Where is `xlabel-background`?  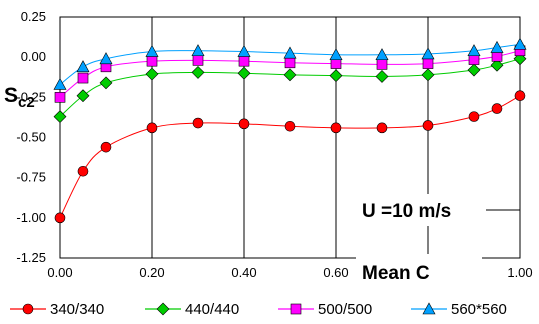
xlabel-background is located at coordinates (419, 269).